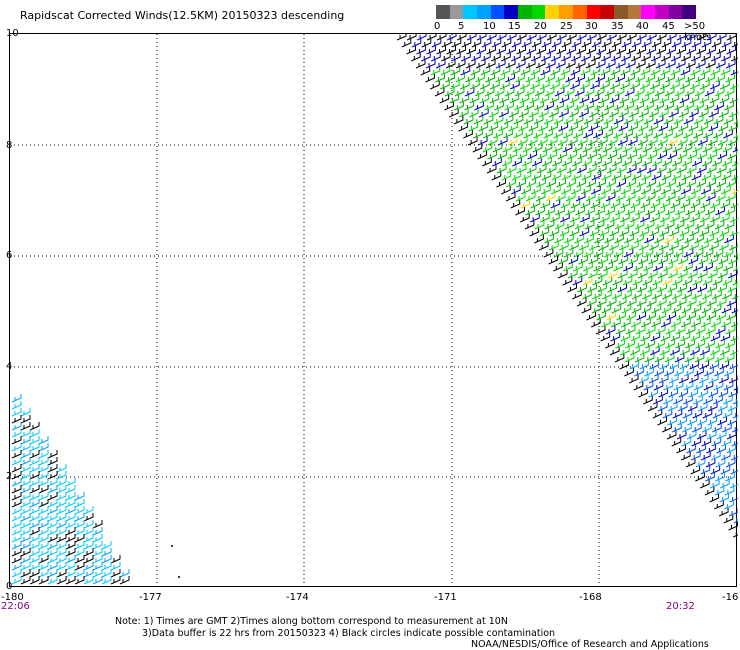  What do you see at coordinates (566, 26) in the screenshot?
I see `legend-tick: 25` at bounding box center [566, 26].